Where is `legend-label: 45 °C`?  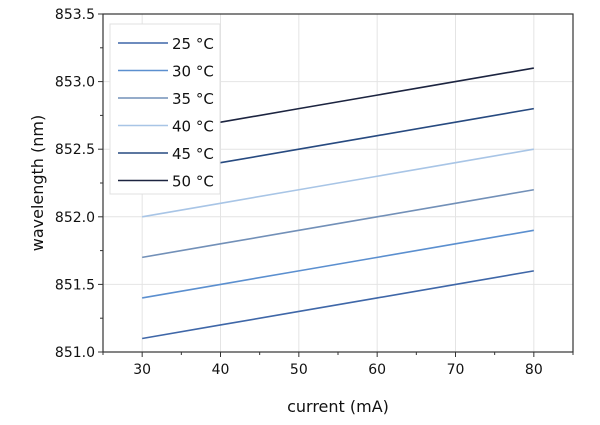
legend-label: 45 °C is located at coordinates (193, 154).